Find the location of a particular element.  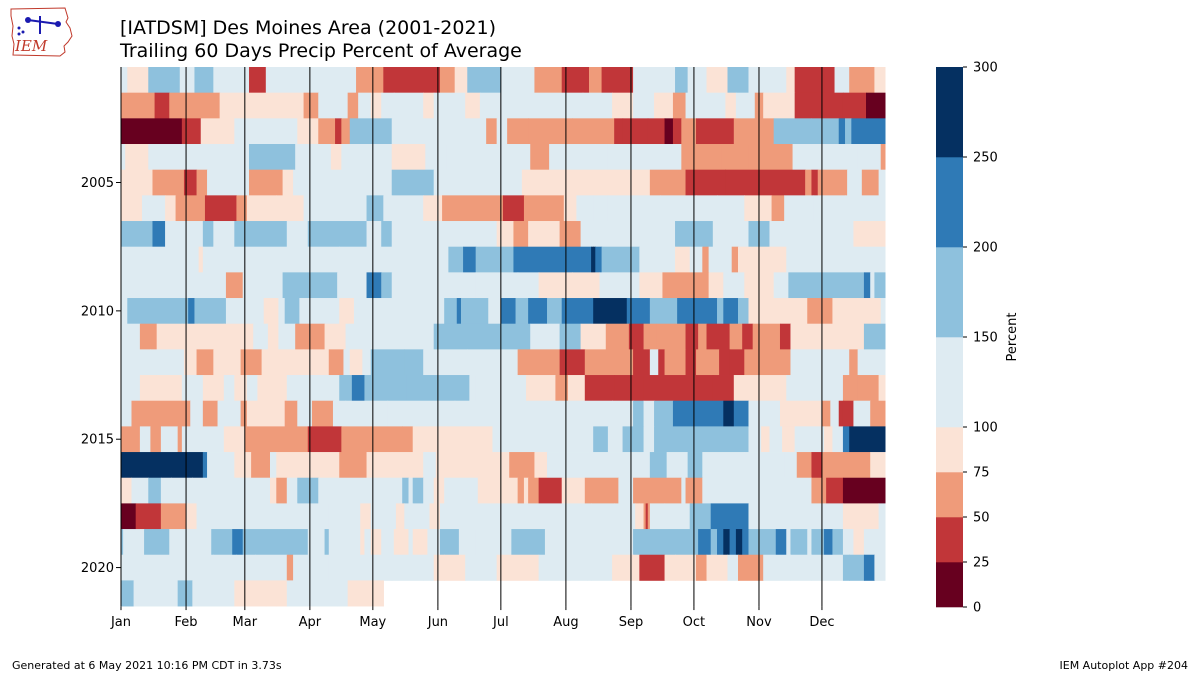

colorbar-tick-label: 75 is located at coordinates (981, 473).